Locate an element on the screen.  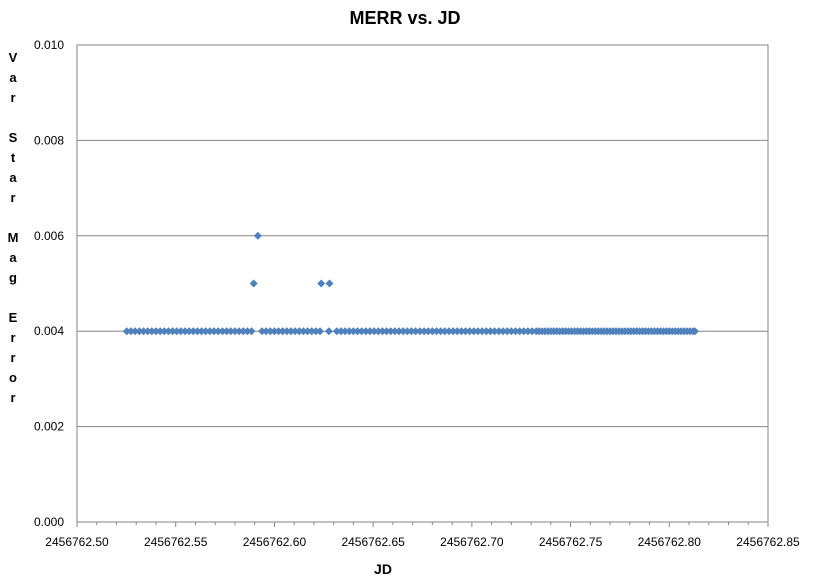
chart-title: MERR vs. JD is located at coordinates (404, 18).